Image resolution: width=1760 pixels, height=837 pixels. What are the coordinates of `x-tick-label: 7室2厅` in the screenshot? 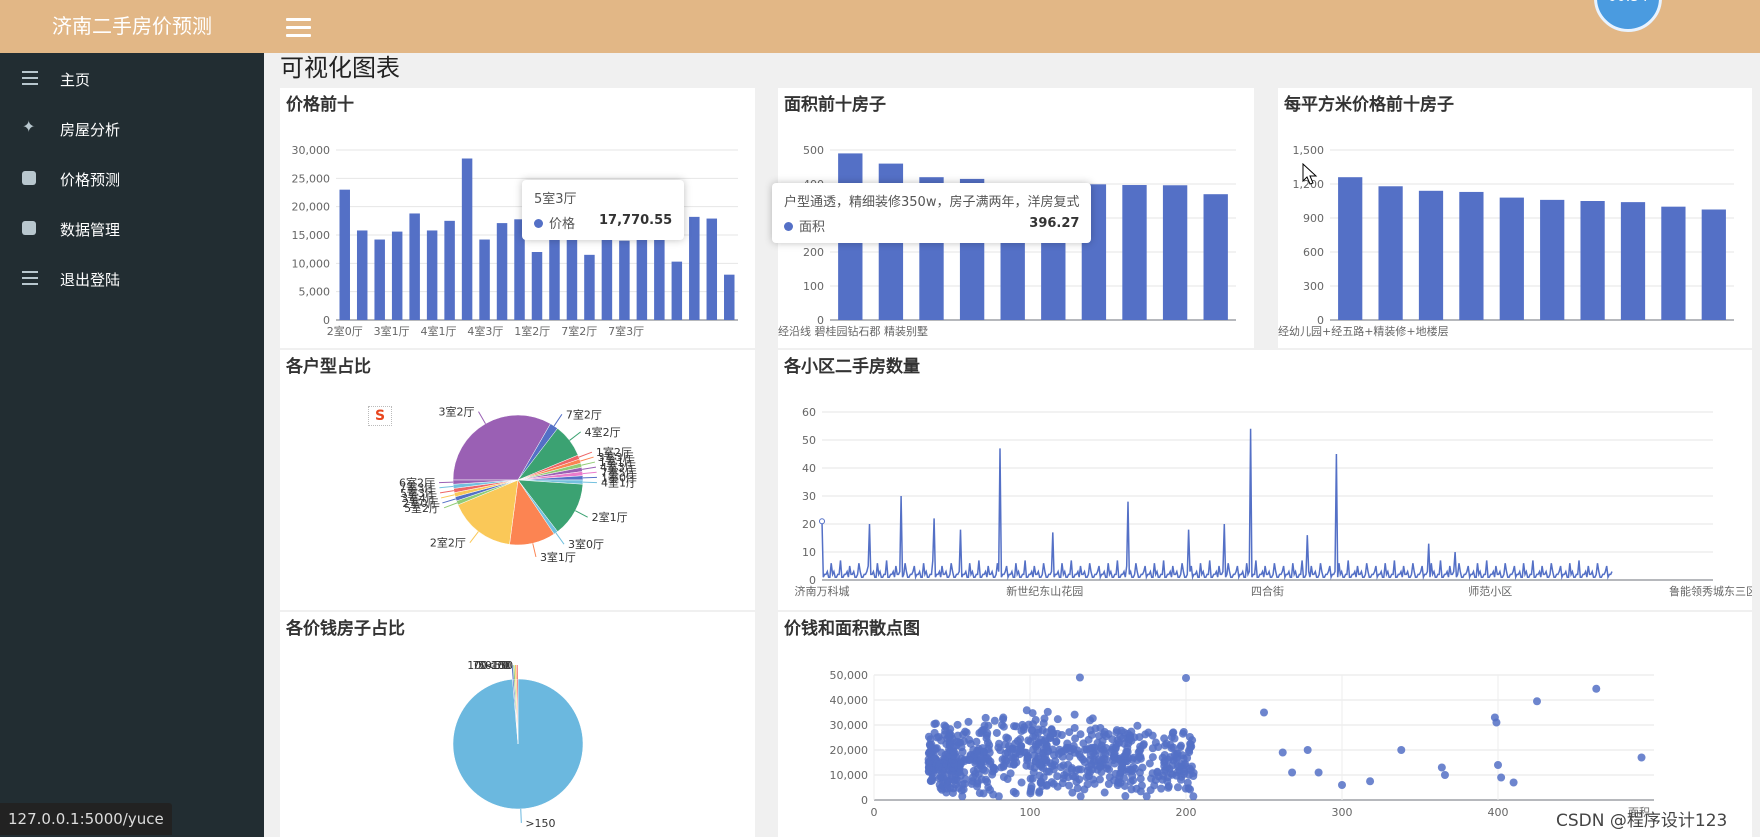 It's located at (579, 331).